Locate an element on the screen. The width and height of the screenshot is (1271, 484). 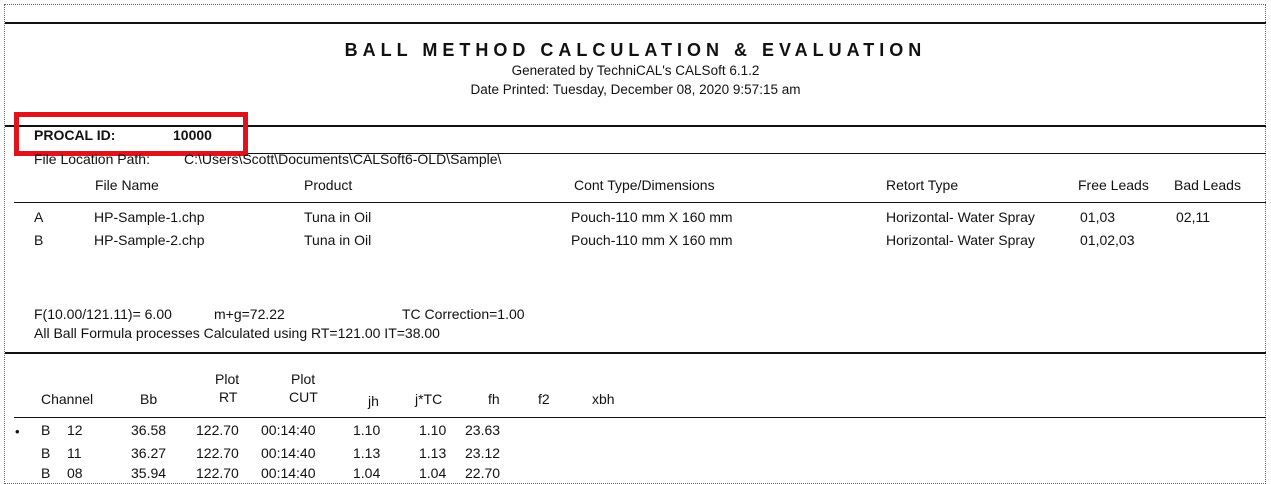
top-rule is located at coordinates (635, 23).